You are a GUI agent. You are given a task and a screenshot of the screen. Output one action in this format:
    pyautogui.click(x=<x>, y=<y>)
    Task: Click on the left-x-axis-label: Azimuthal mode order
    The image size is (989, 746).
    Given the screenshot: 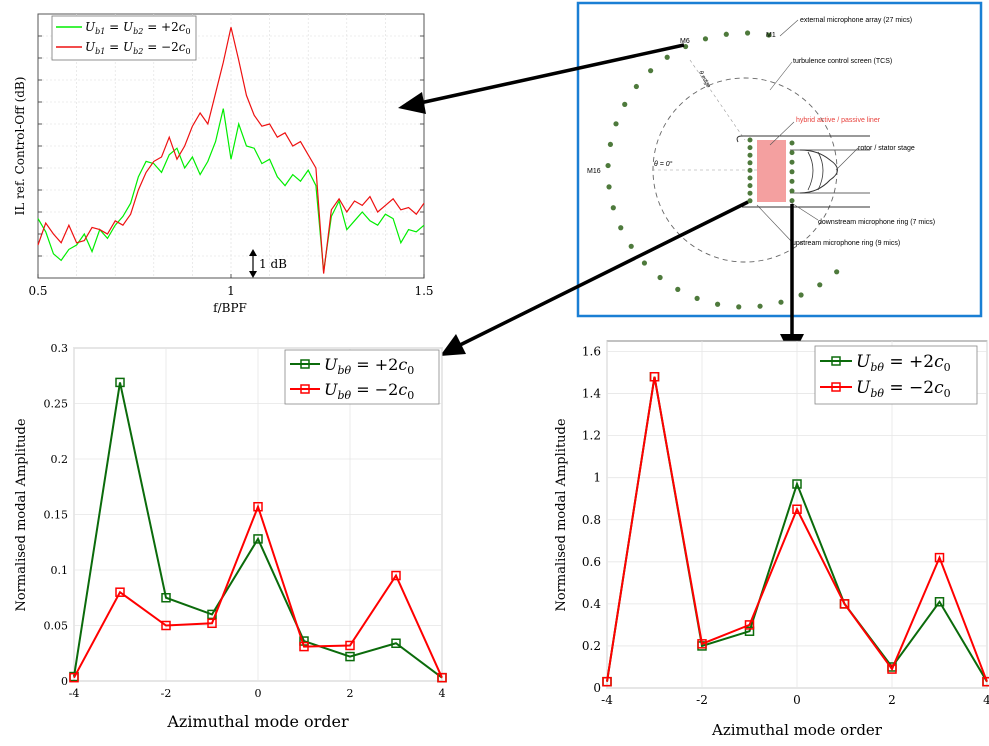 What is the action you would take?
    pyautogui.click(x=257, y=721)
    